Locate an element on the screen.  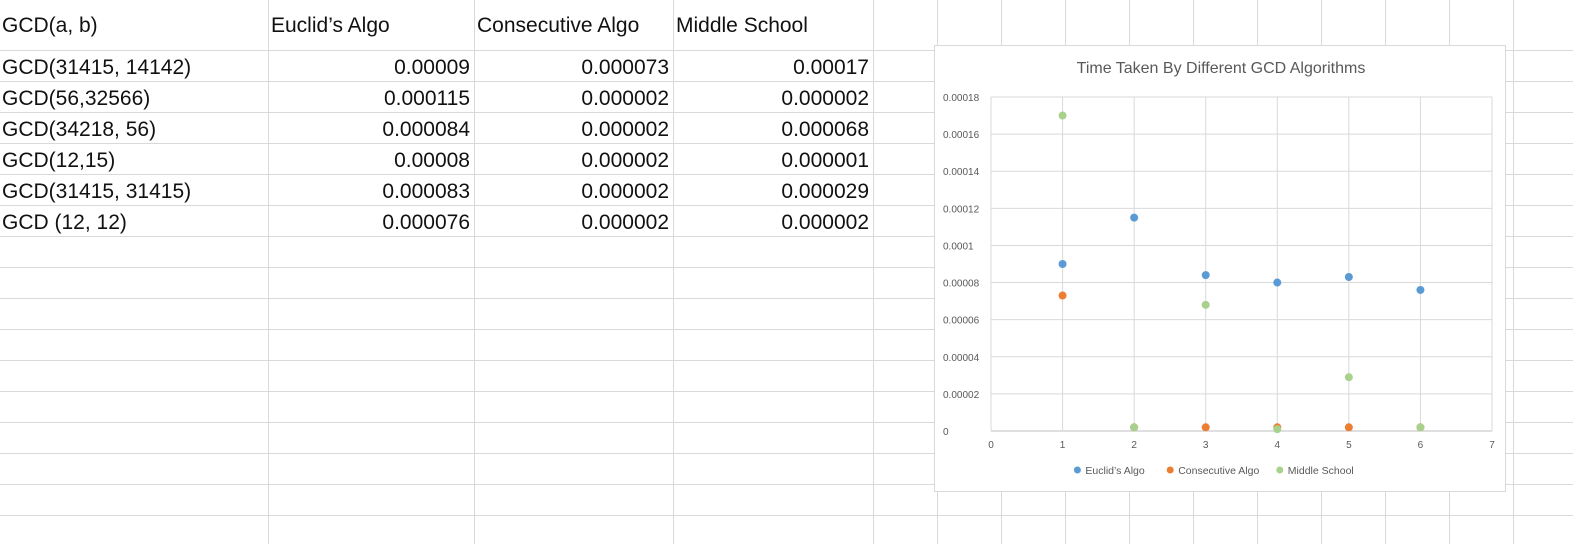
x-tick-label: 0 is located at coordinates (991, 445).